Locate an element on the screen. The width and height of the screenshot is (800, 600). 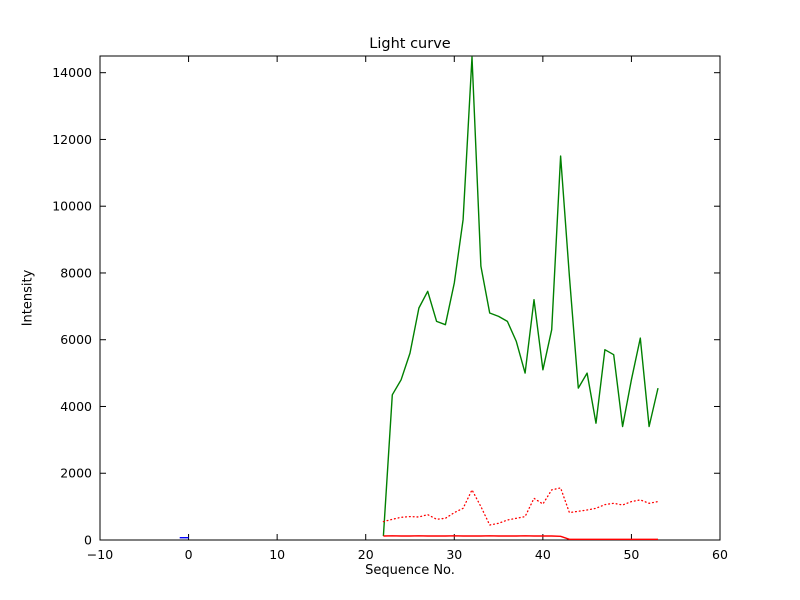
y-tick-label: 12000 is located at coordinates (72, 139).